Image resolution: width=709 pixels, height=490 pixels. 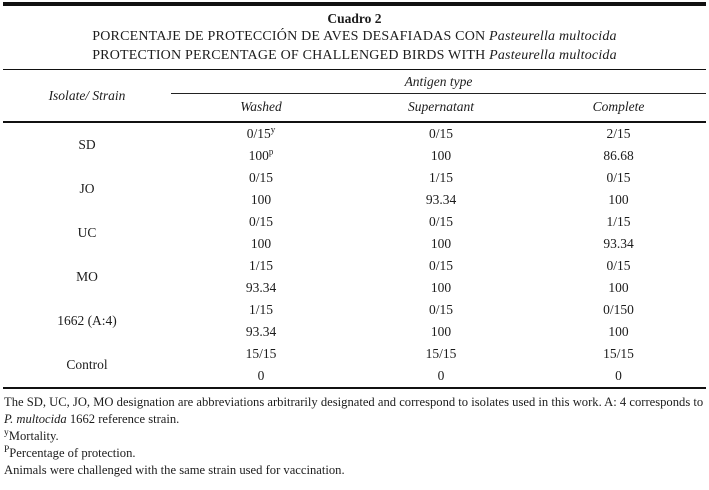 I want to click on strain-label: 1662 (A:4), so click(x=87, y=320).